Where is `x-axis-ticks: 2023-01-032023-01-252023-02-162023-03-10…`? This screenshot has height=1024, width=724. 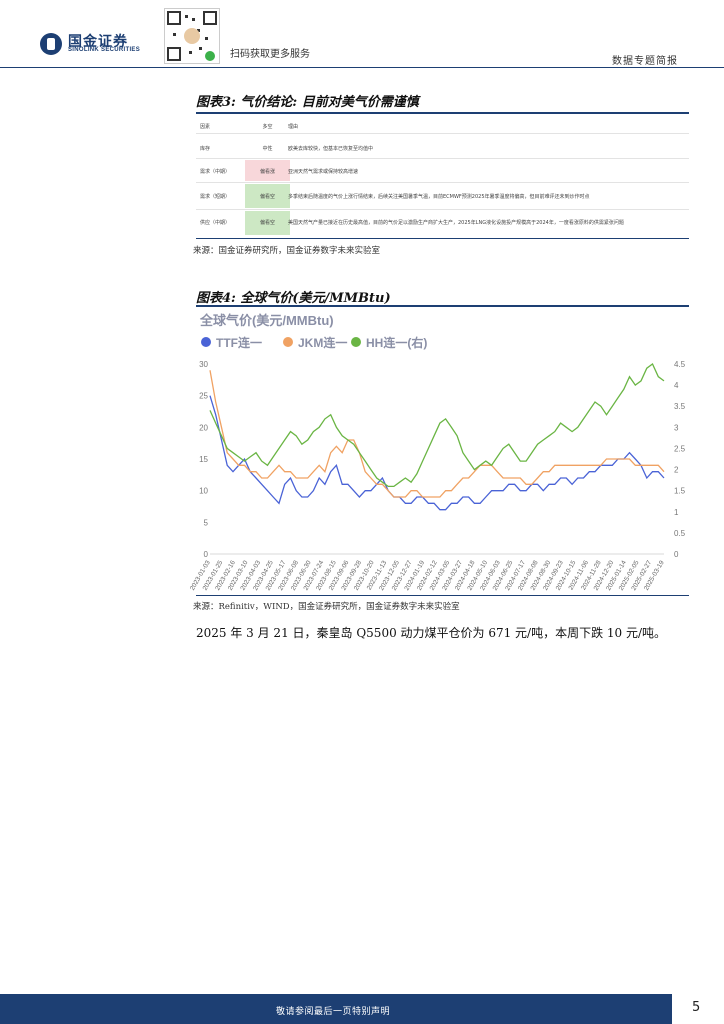 x-axis-ticks: 2023-01-032023-01-252023-02-162023-03-10… is located at coordinates (428, 575).